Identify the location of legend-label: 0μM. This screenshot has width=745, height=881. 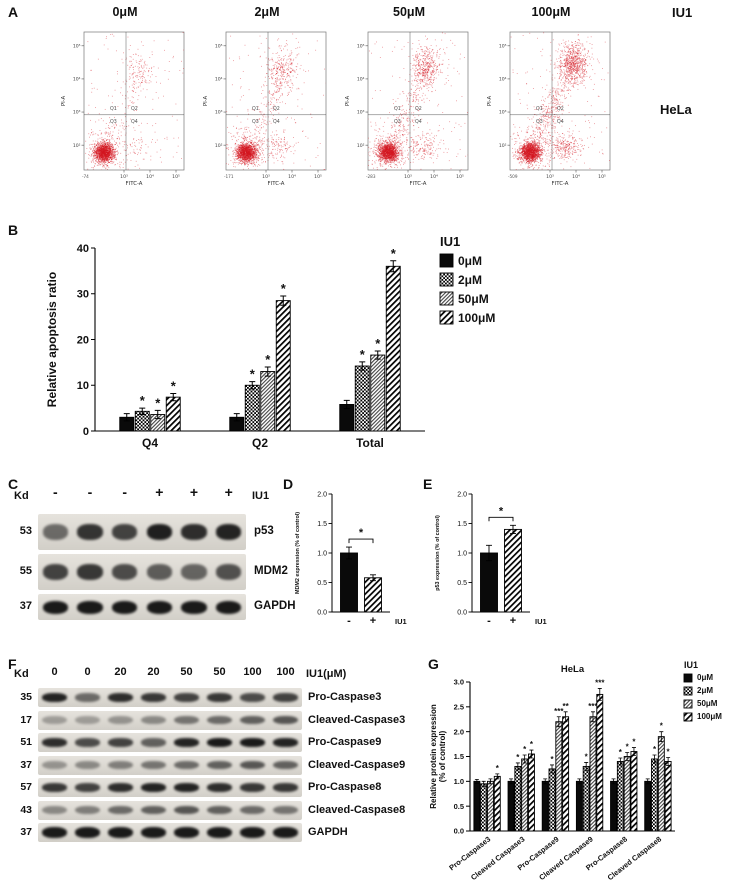
(705, 677).